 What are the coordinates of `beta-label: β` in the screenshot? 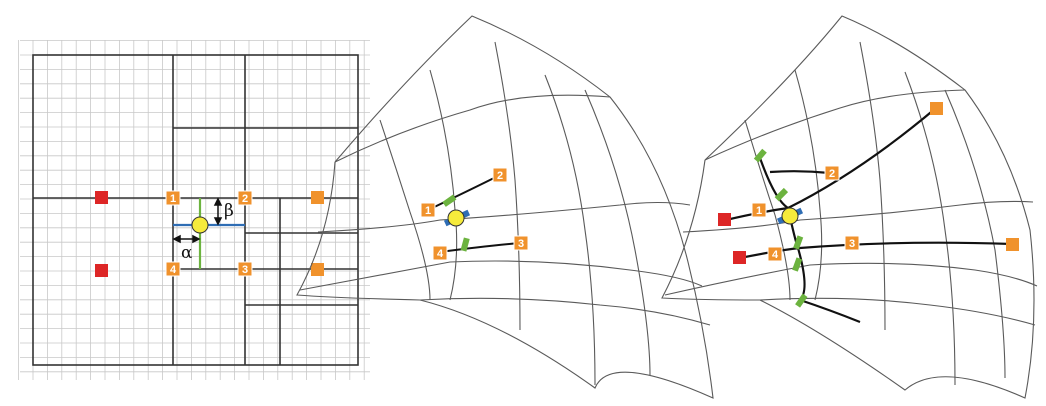 It's located at (229, 211).